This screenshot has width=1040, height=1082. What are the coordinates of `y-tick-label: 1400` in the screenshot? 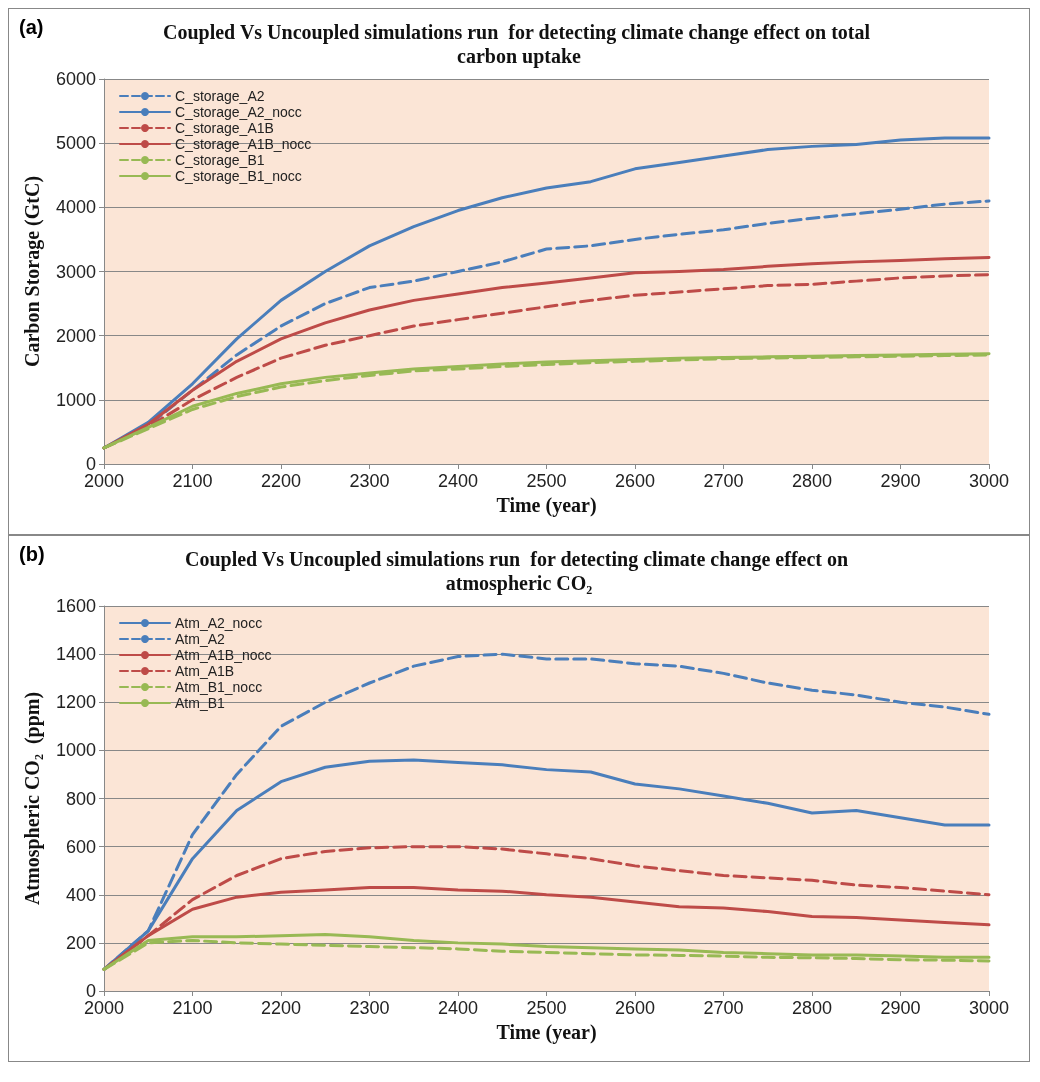 It's located at (75, 654).